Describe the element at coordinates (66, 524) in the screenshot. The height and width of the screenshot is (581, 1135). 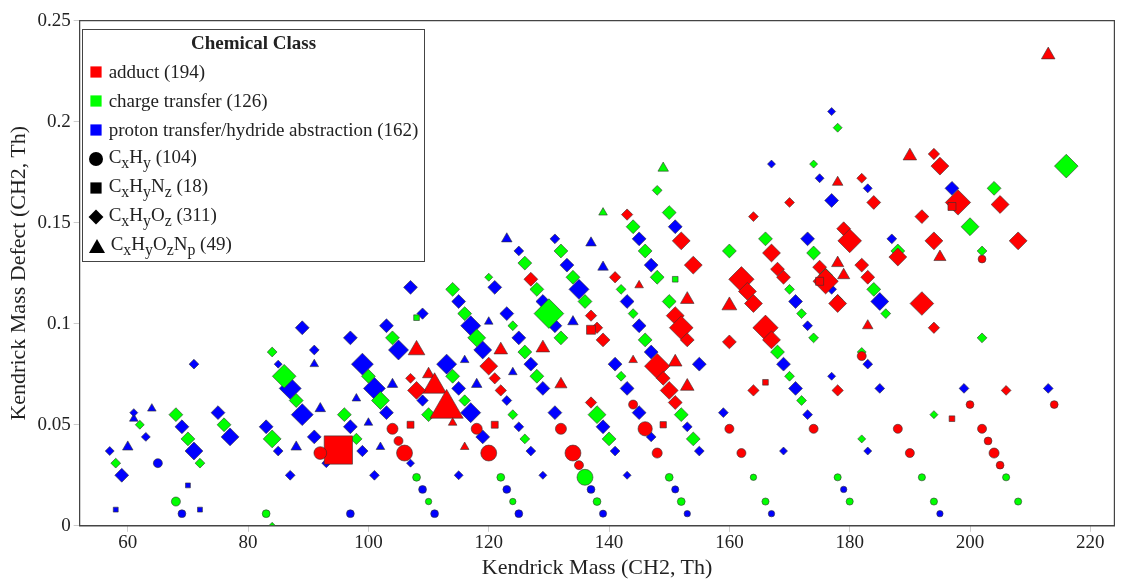
I see `y-tick-label: 0` at that location.